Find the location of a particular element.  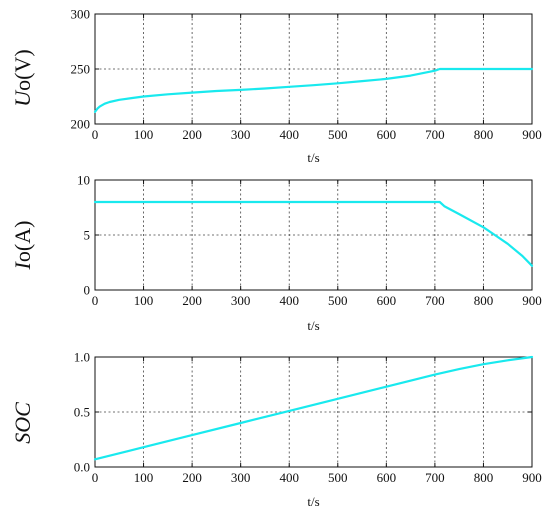

y-tick-label: 0 is located at coordinates (87, 290).